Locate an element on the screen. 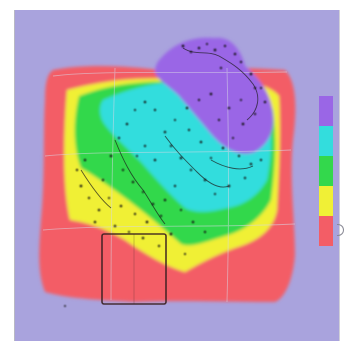 This screenshot has height=341, width=354. selection-box is located at coordinates (134, 269).